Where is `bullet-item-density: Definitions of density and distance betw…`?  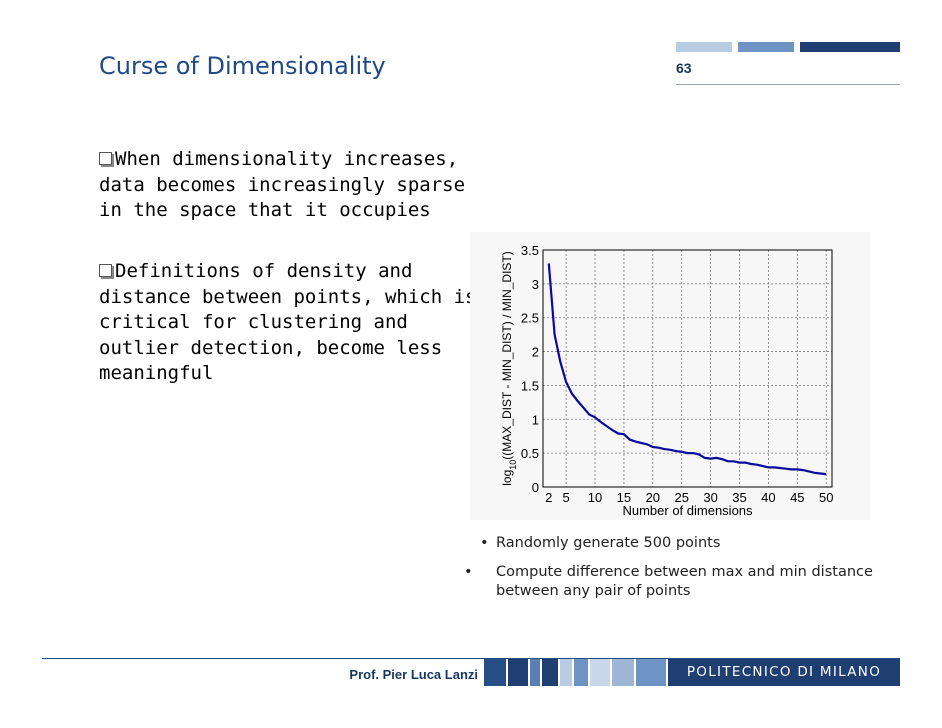 bullet-item-density: Definitions of density and distance betw… is located at coordinates (294, 323).